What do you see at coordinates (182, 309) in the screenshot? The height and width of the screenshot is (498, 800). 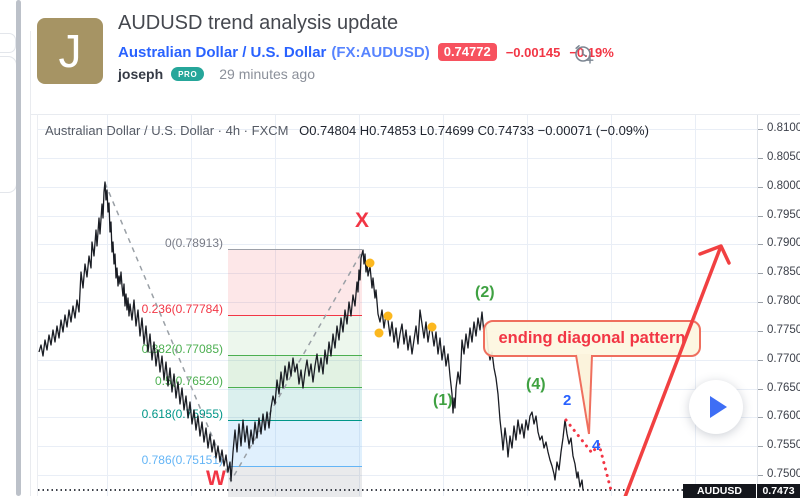 I see `fib-level-label: 0.236(0.77784)` at bounding box center [182, 309].